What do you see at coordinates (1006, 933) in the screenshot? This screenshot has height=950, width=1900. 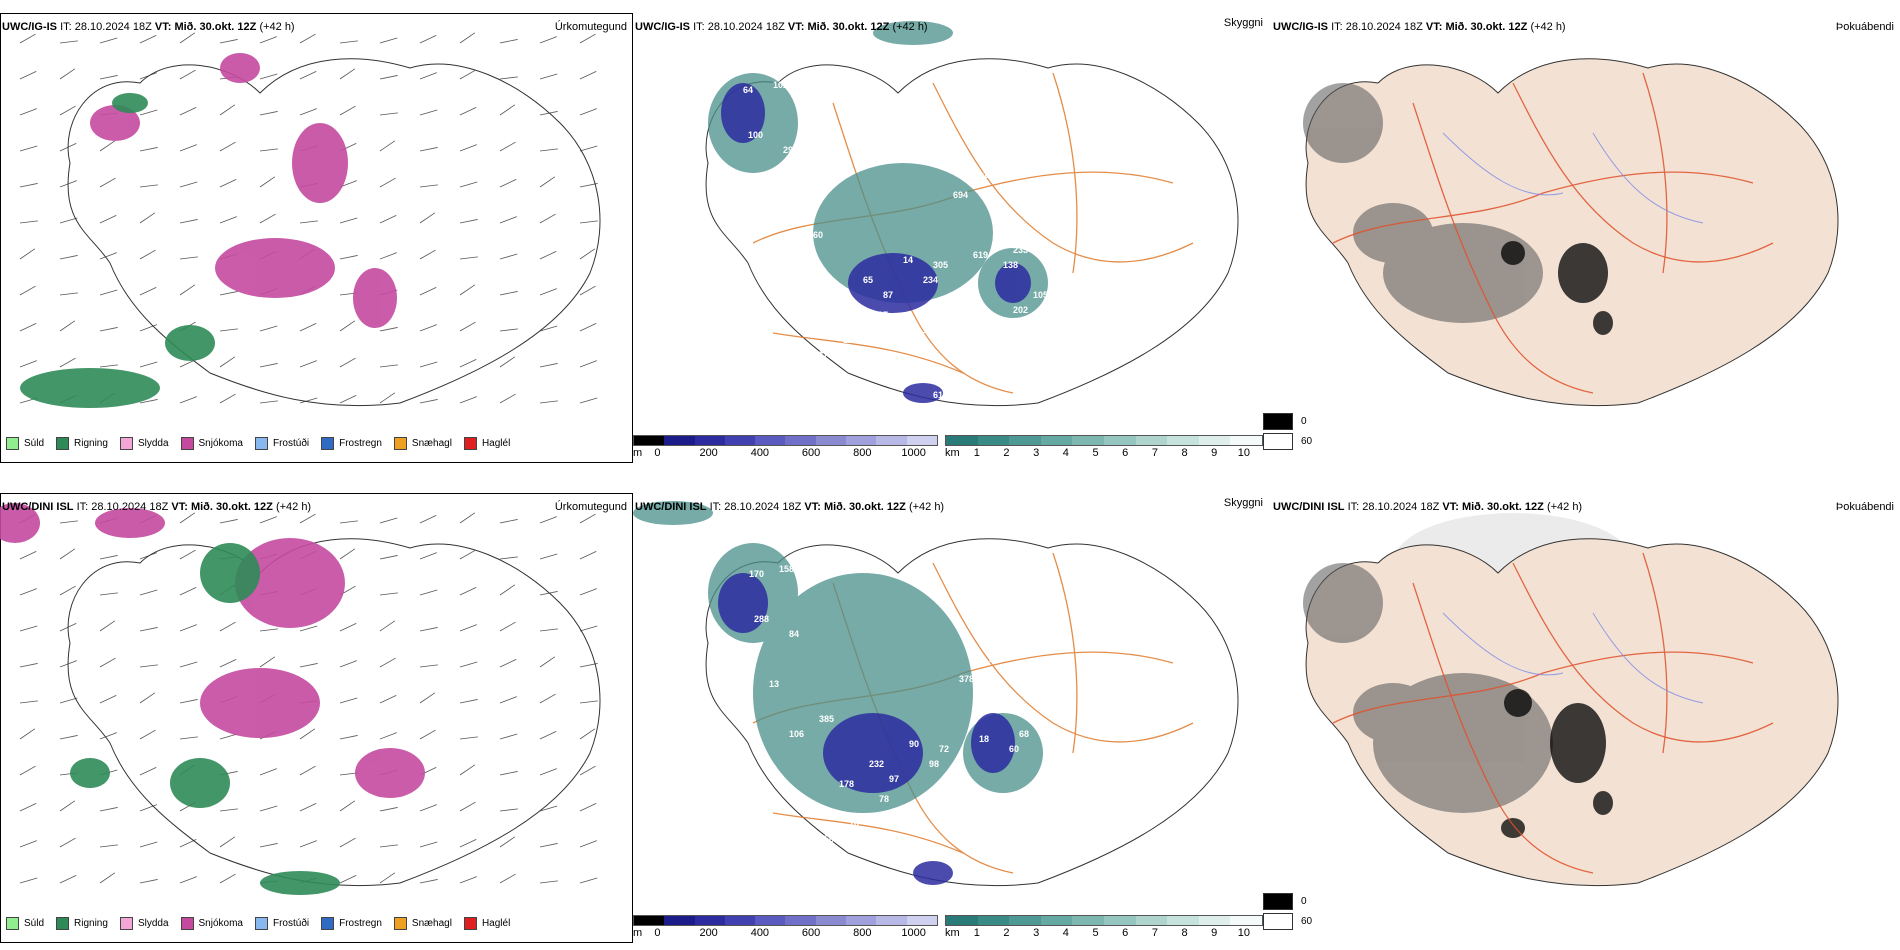 I see `colorbar-label: 2` at bounding box center [1006, 933].